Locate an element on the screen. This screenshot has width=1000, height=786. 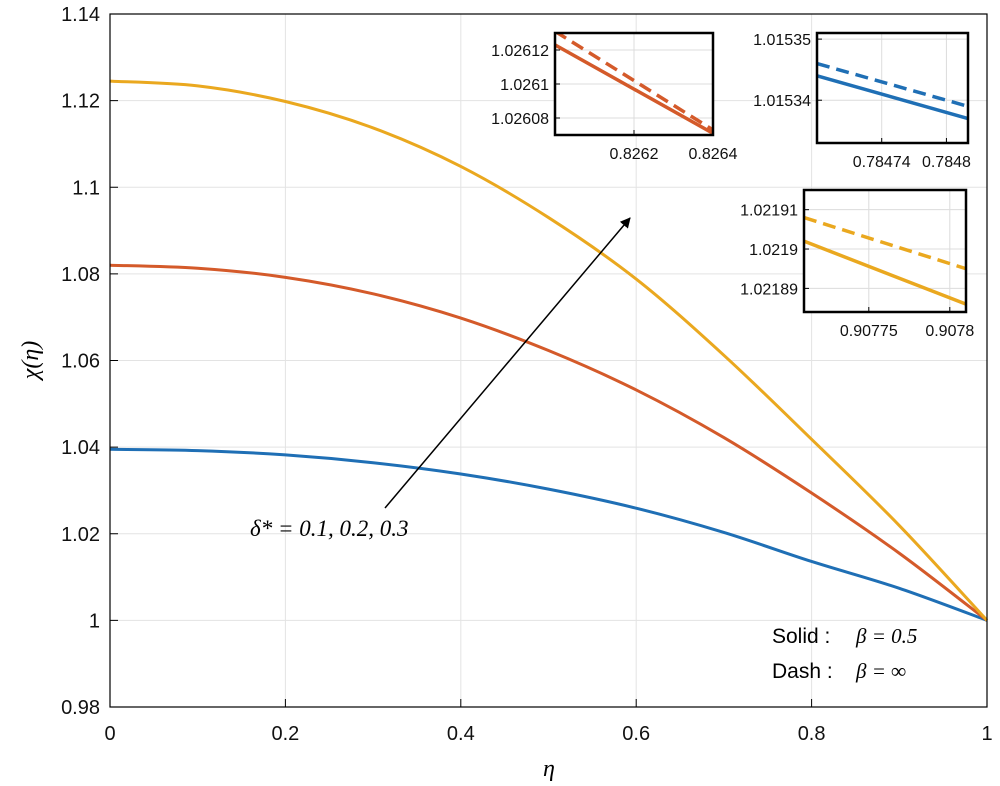
legend-solid-value: β = 0.5 is located at coordinates (886, 636).